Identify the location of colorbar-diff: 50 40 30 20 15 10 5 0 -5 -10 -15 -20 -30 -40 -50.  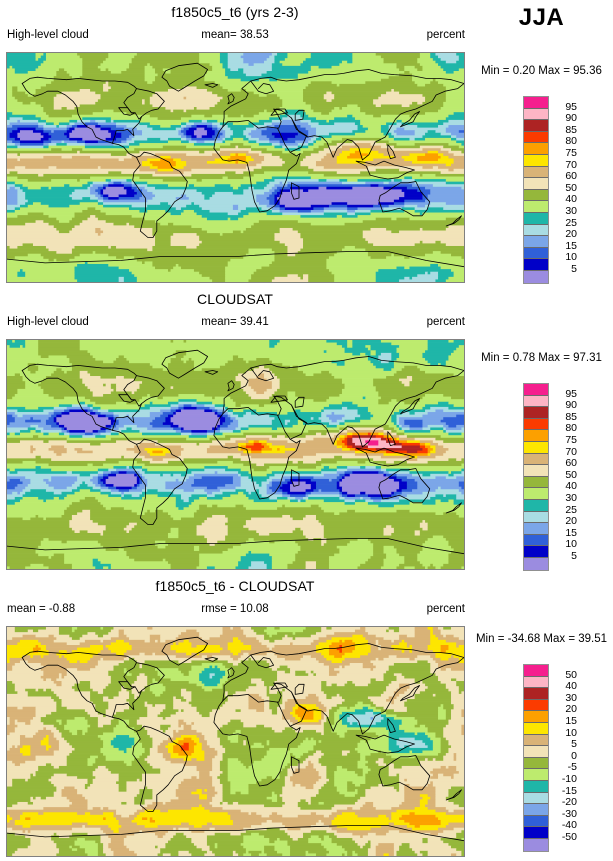
(568, 758).